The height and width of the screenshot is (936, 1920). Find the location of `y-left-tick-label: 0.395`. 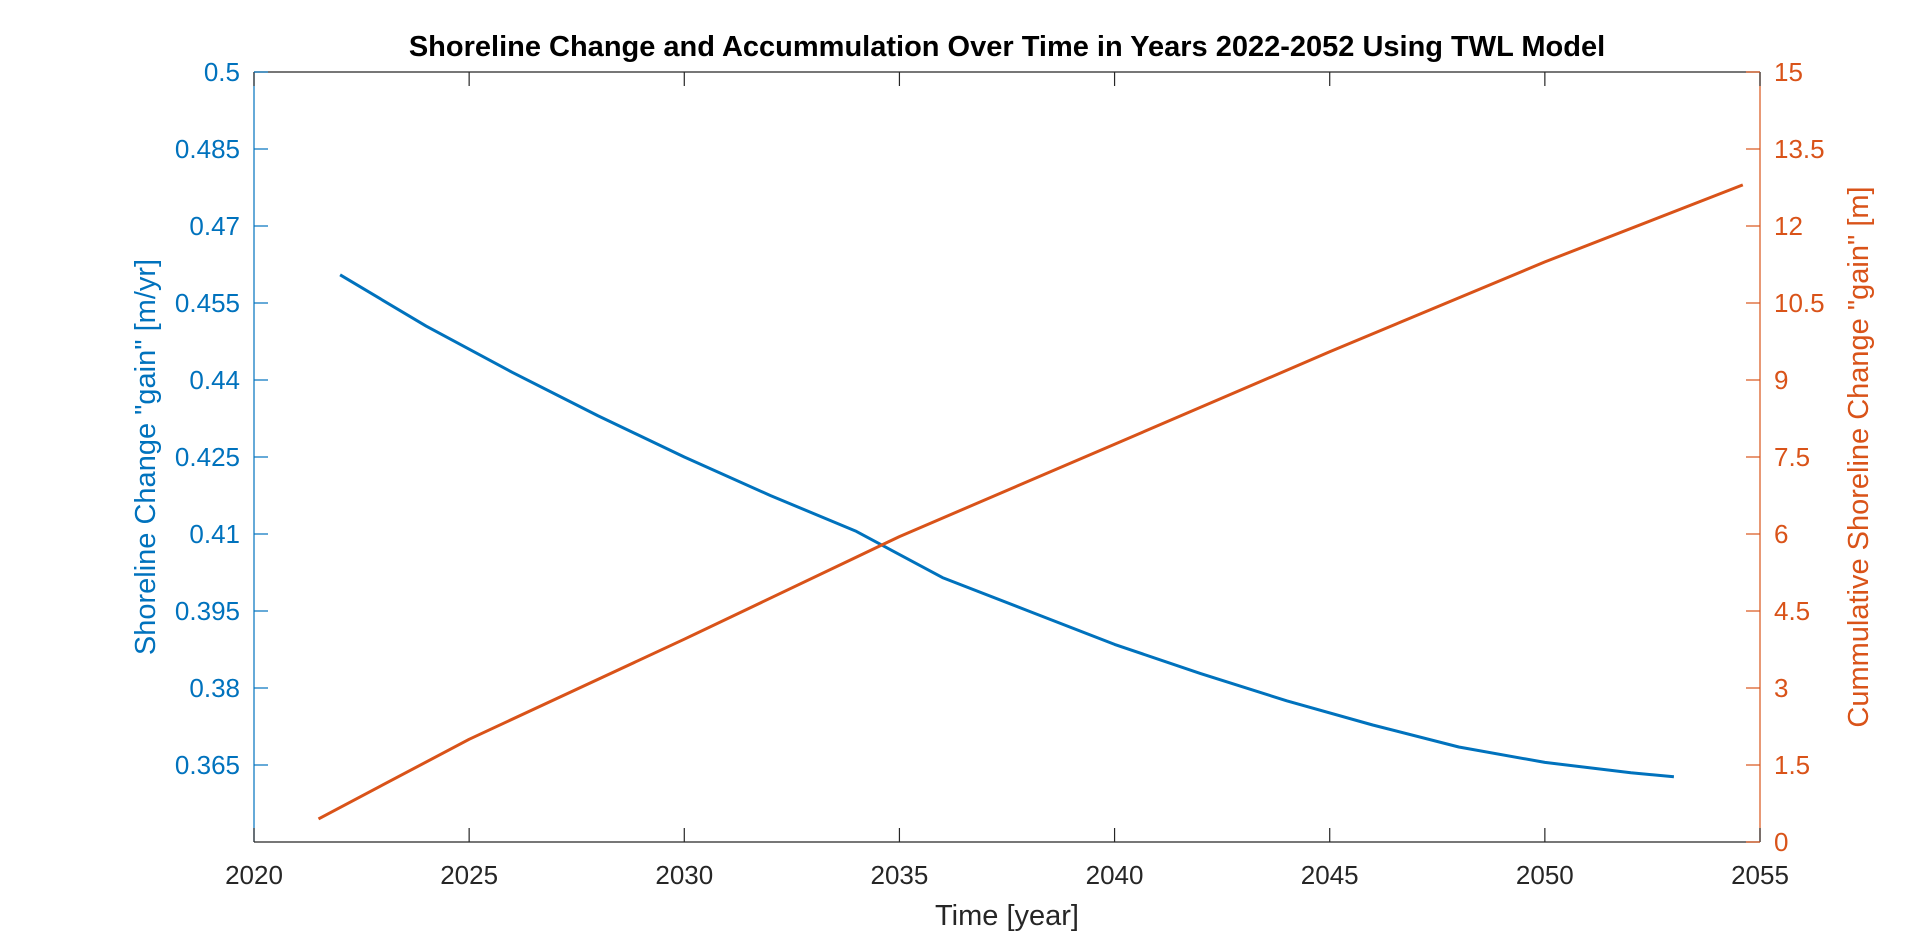

y-left-tick-label: 0.395 is located at coordinates (207, 611).